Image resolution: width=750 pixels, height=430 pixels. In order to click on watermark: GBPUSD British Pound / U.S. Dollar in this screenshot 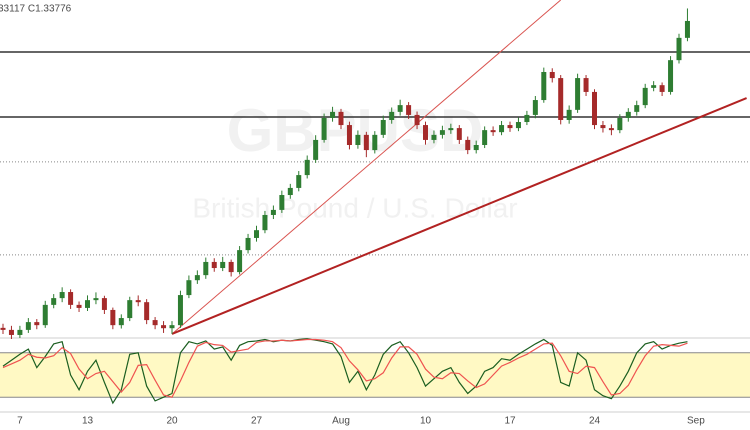, I will do `click(354, 160)`.